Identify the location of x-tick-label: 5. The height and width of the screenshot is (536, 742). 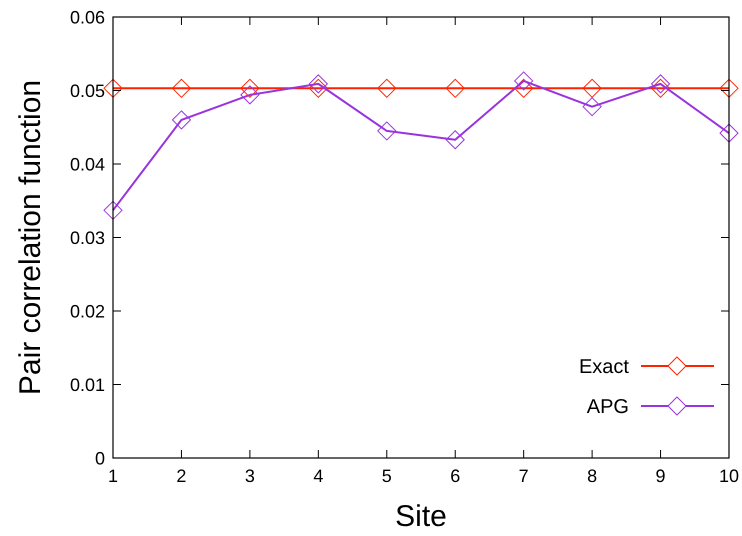
(387, 476).